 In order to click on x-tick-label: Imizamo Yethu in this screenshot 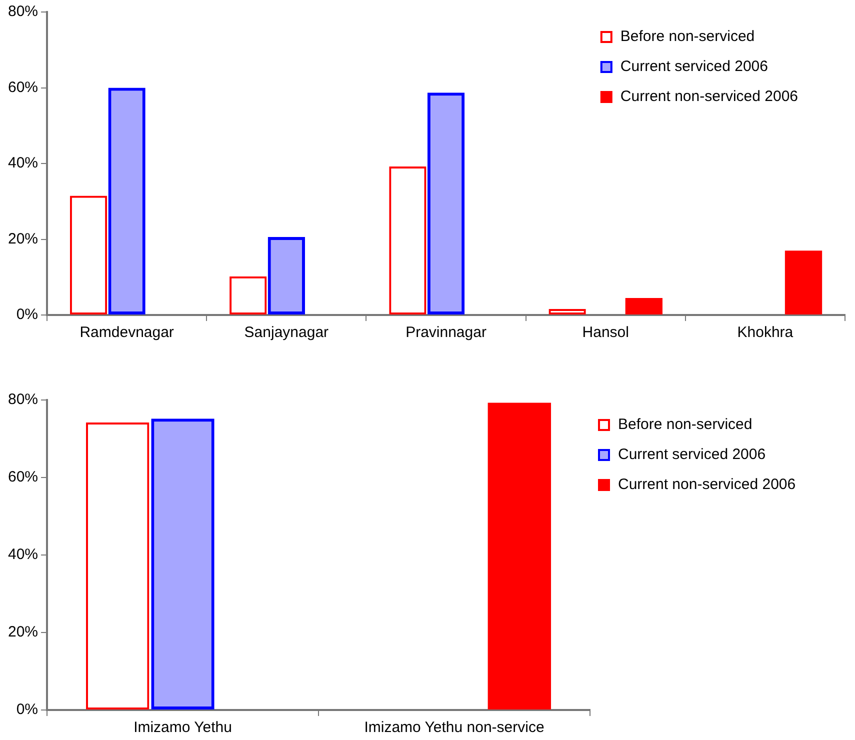, I will do `click(183, 727)`.